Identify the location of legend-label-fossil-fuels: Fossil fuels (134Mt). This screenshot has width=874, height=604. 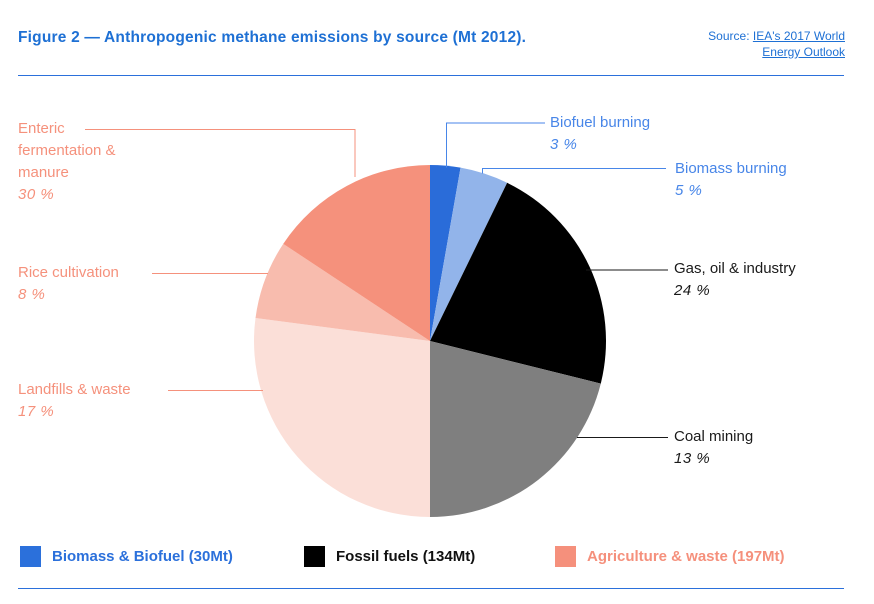
(406, 556).